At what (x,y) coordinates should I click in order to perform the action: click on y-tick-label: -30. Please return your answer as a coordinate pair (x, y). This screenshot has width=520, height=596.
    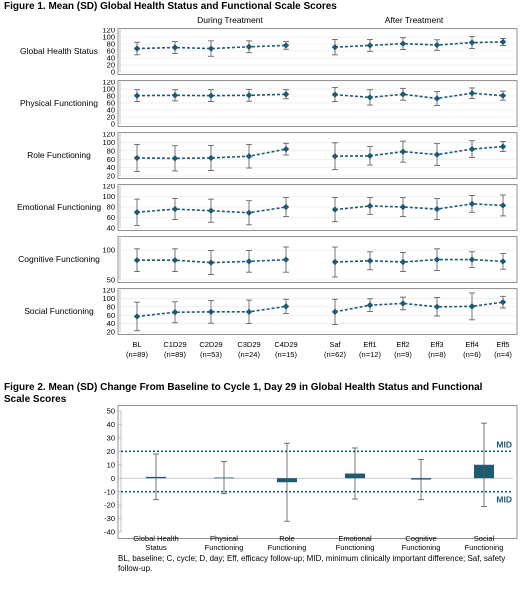
    Looking at the image, I should click on (109, 518).